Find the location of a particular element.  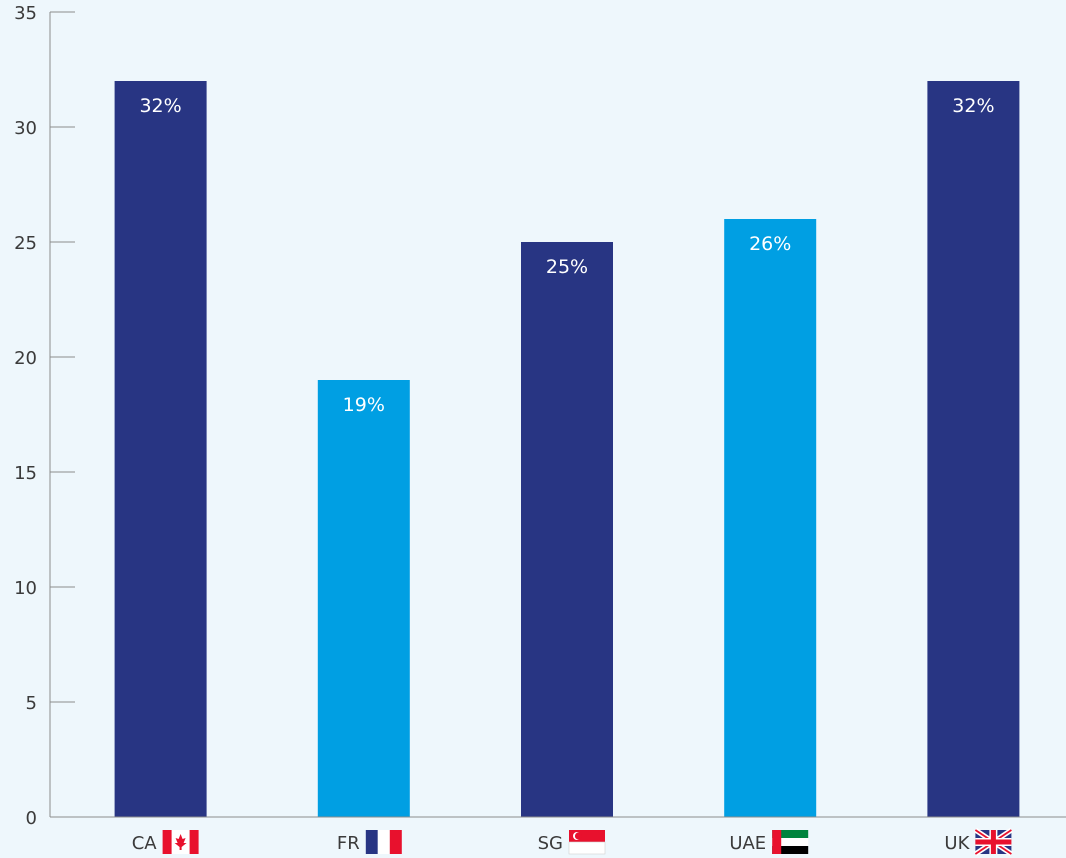

y-axis: 0 5 10 15 20 25 30 35 is located at coordinates (44, 416).